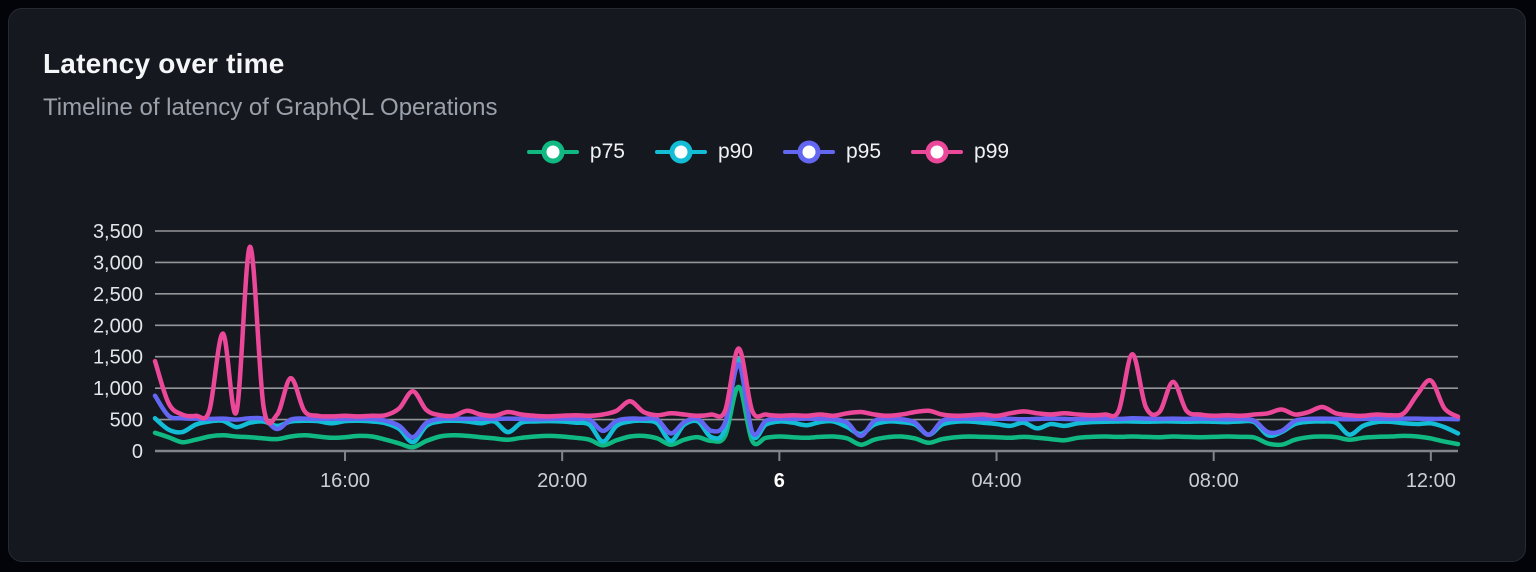  Describe the element at coordinates (118, 263) in the screenshot. I see `y-axis-label: 3,000` at that location.